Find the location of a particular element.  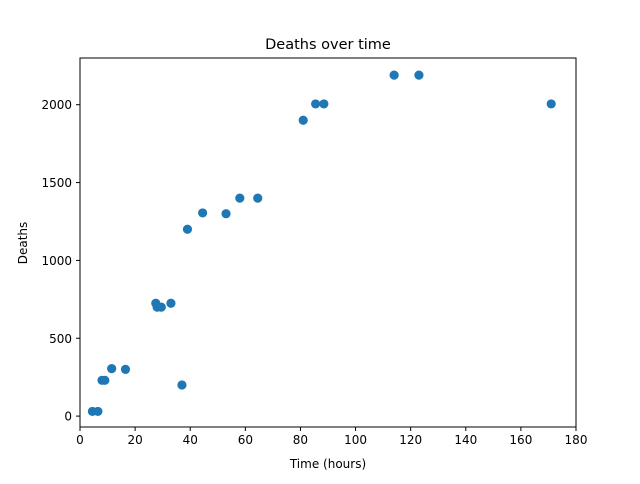

chart-title: Deaths over time is located at coordinates (328, 45).